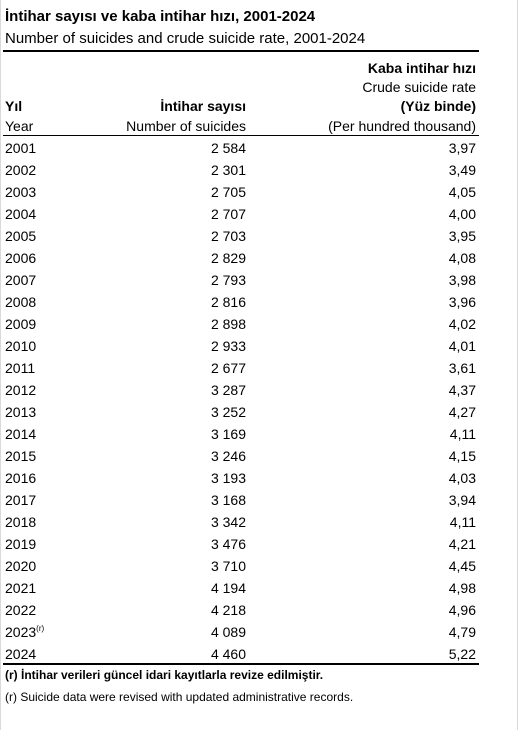 The width and height of the screenshot is (518, 730). I want to click on header-top-rule, so click(241, 51).